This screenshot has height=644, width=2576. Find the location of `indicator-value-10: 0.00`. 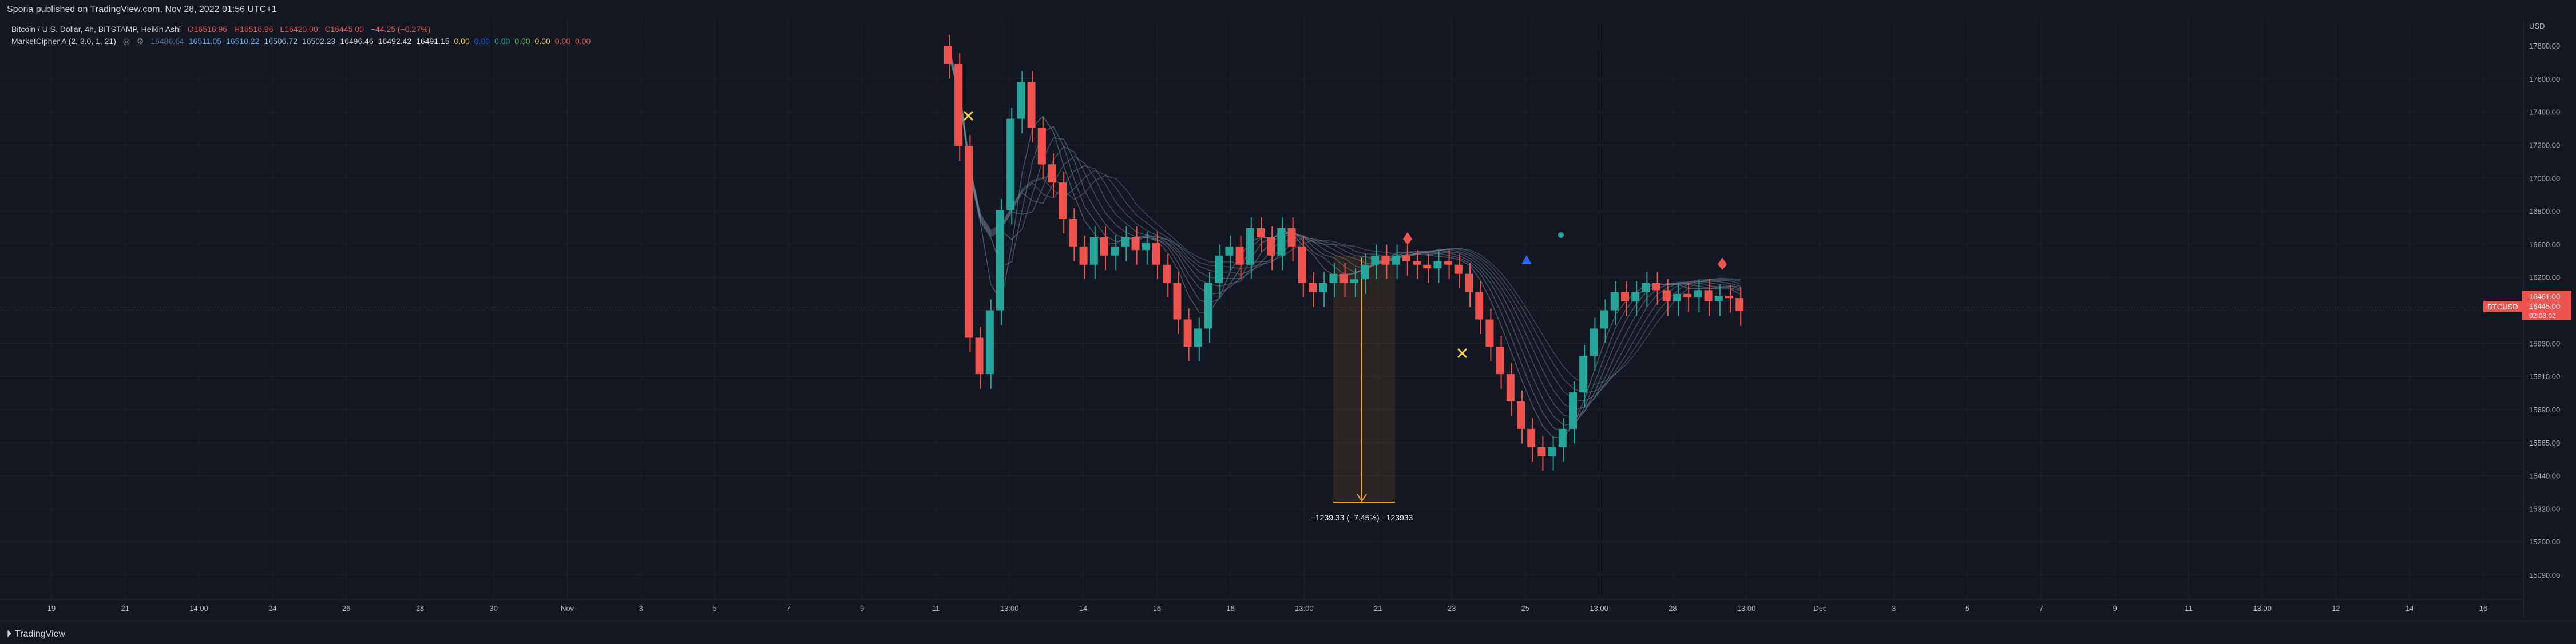

indicator-value-10: 0.00 is located at coordinates (502, 41).